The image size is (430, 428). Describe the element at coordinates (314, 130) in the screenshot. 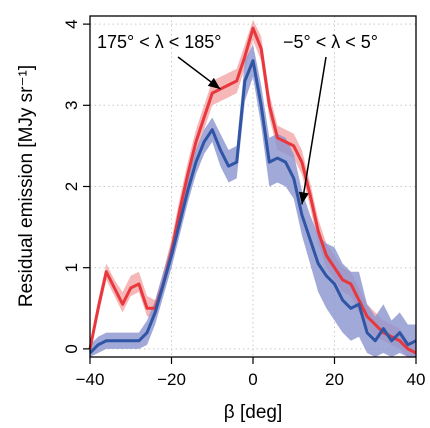

I see `annotation-arrow-line` at that location.